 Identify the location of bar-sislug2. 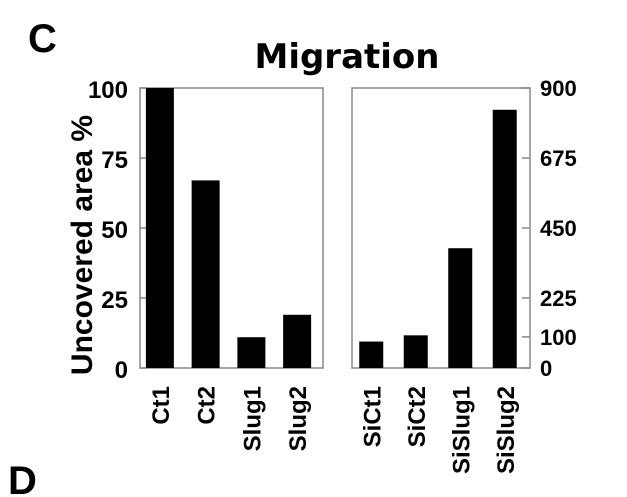
(504, 239).